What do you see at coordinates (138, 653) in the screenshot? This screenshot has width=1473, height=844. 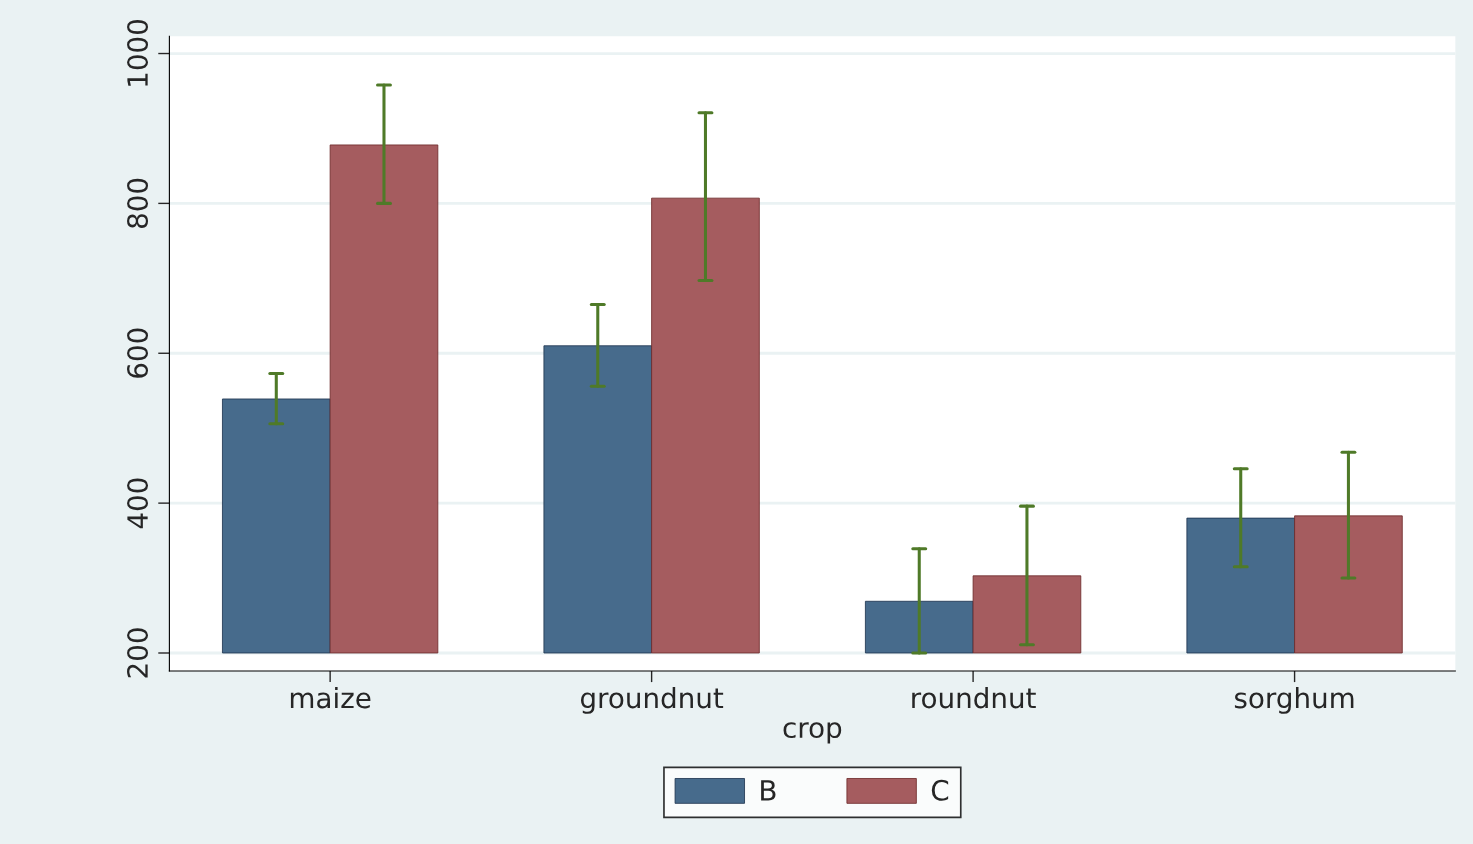 I see `y-tick-label: 200` at bounding box center [138, 653].